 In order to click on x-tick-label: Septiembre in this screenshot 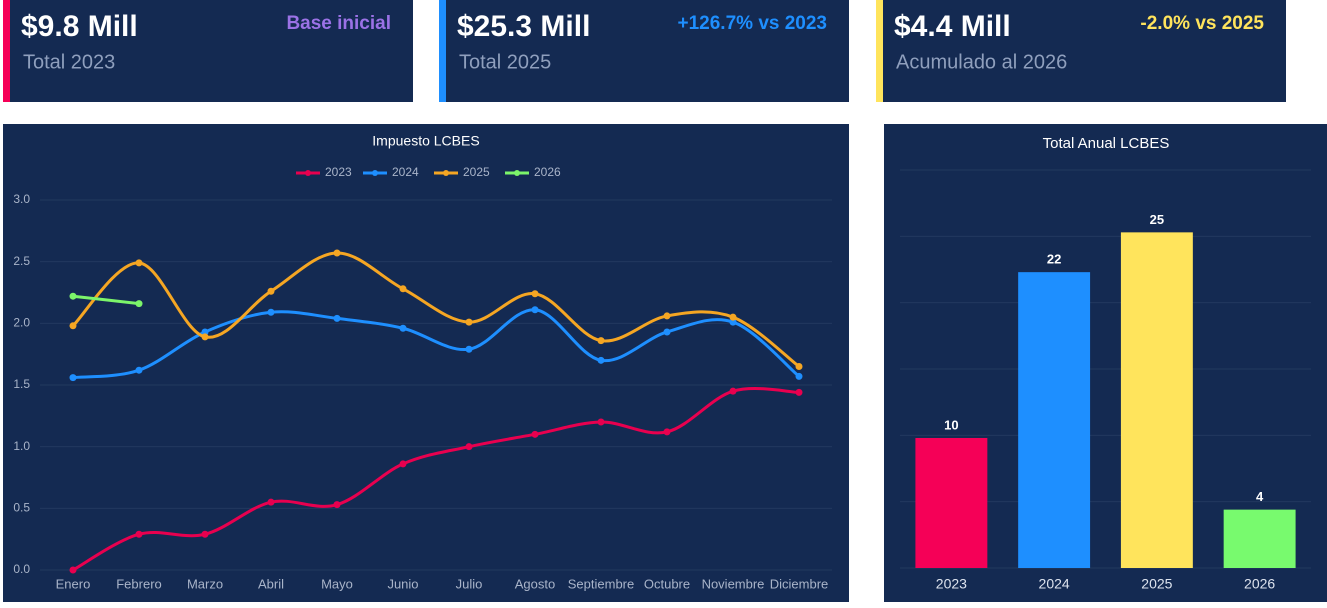, I will do `click(601, 583)`.